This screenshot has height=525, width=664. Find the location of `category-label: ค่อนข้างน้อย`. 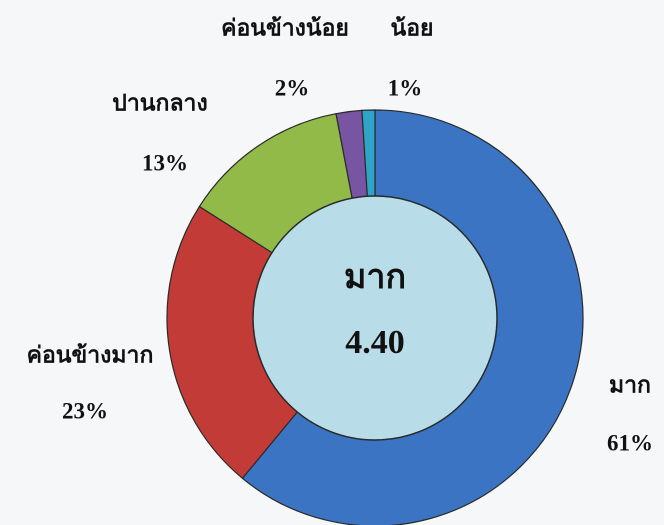

category-label: ค่อนข้างน้อย is located at coordinates (285, 27).